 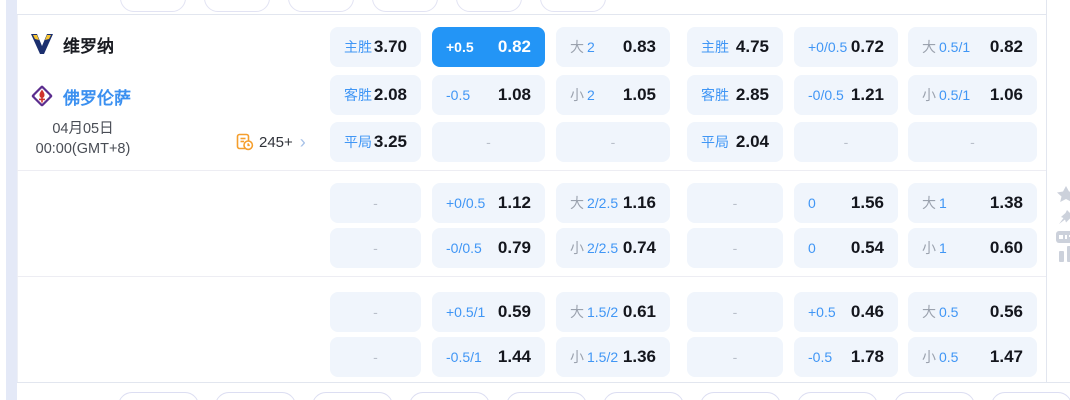 What do you see at coordinates (846, 47) in the screenshot?
I see `odds-cell: +0/0.5 0.72` at bounding box center [846, 47].